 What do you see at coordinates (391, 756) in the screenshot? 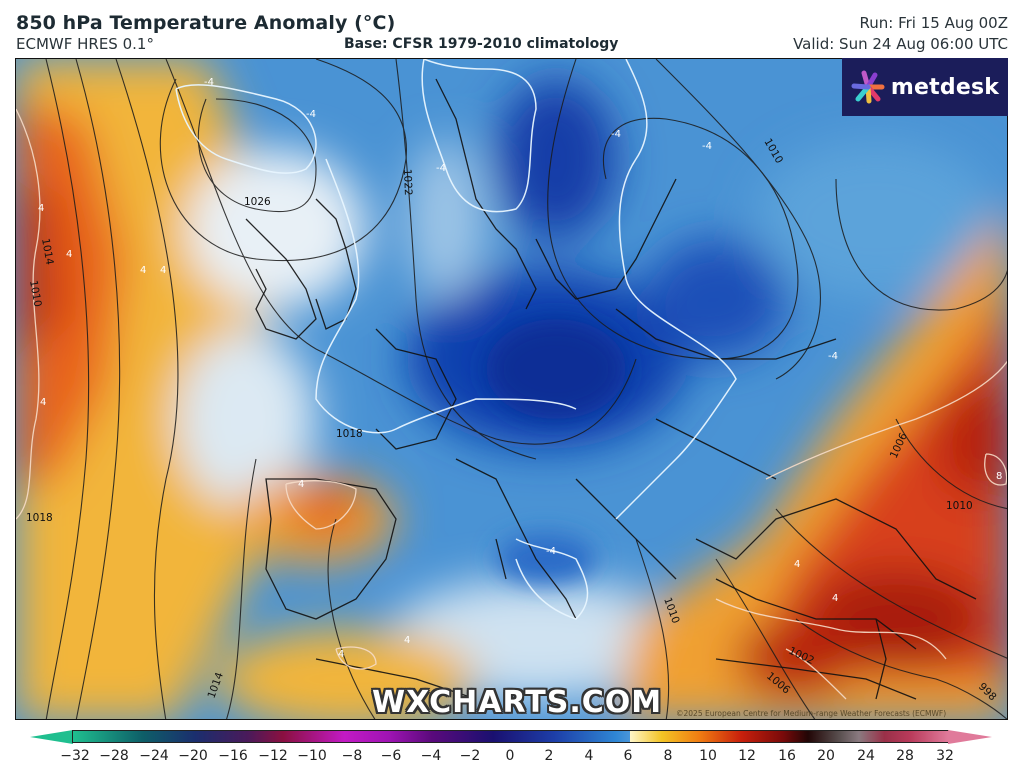
I see `colorbar-tick: −6` at bounding box center [391, 756].